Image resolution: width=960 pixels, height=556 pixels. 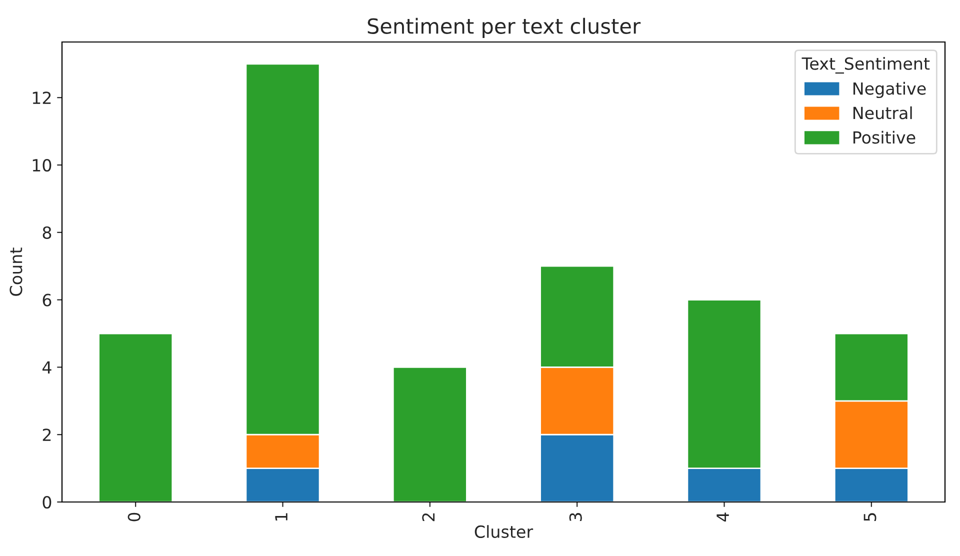 I want to click on x-tick-label: 0, so click(x=134, y=517).